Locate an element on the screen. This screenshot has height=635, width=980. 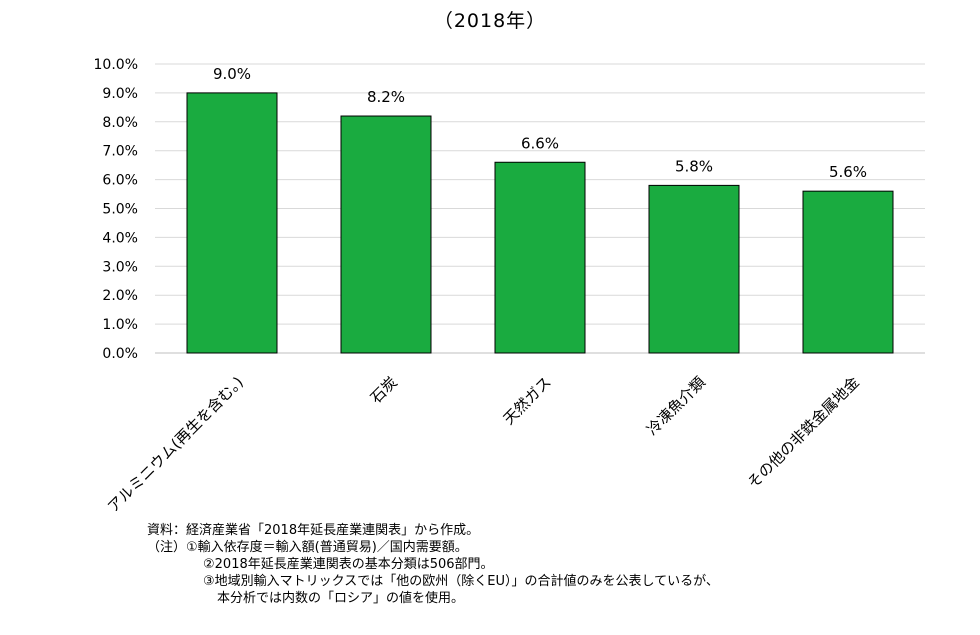
y-tick-label: 8.0% is located at coordinates (120, 123).